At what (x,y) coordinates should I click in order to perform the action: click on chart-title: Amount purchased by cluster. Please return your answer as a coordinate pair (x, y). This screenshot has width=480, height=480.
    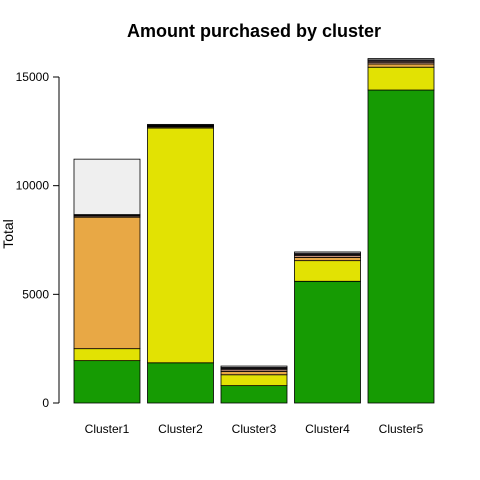
    Looking at the image, I should click on (254, 31).